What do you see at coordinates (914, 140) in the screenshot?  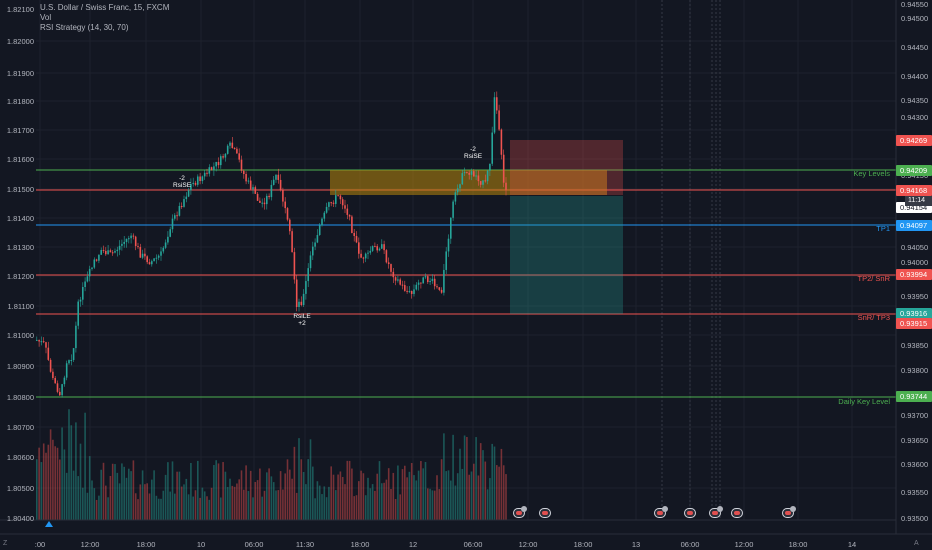 I see `price-tag-sl: 0.94269` at bounding box center [914, 140].